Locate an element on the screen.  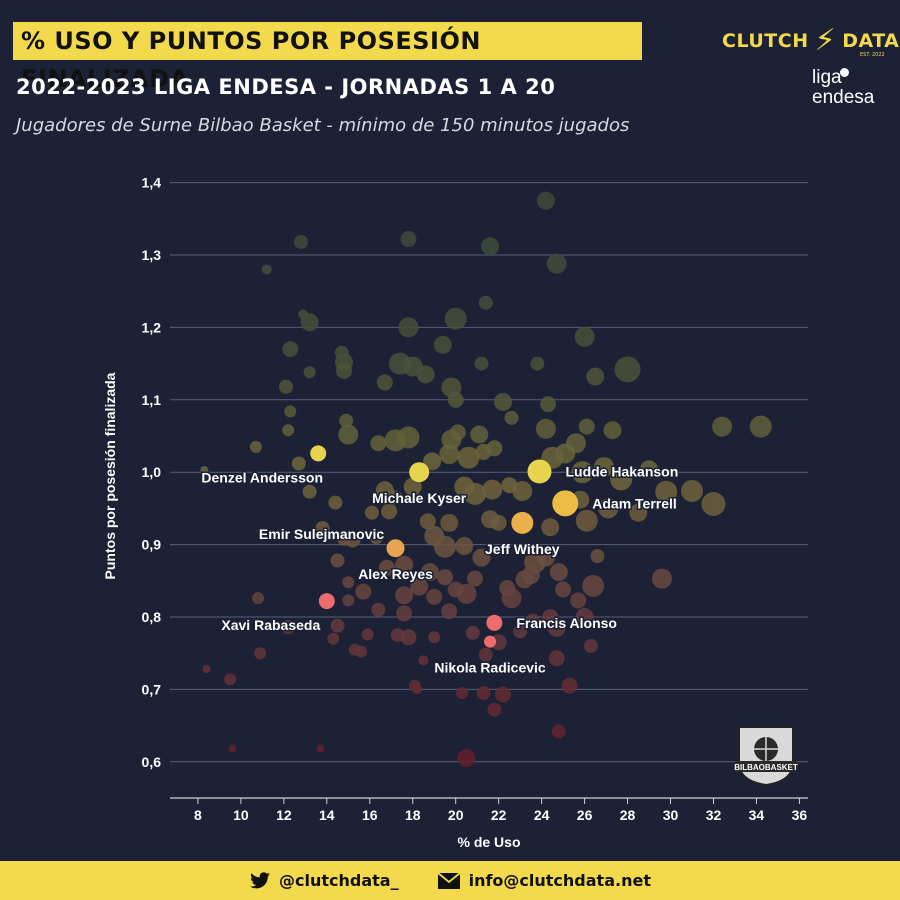
brand-name-left: CLUTCH is located at coordinates (765, 41).